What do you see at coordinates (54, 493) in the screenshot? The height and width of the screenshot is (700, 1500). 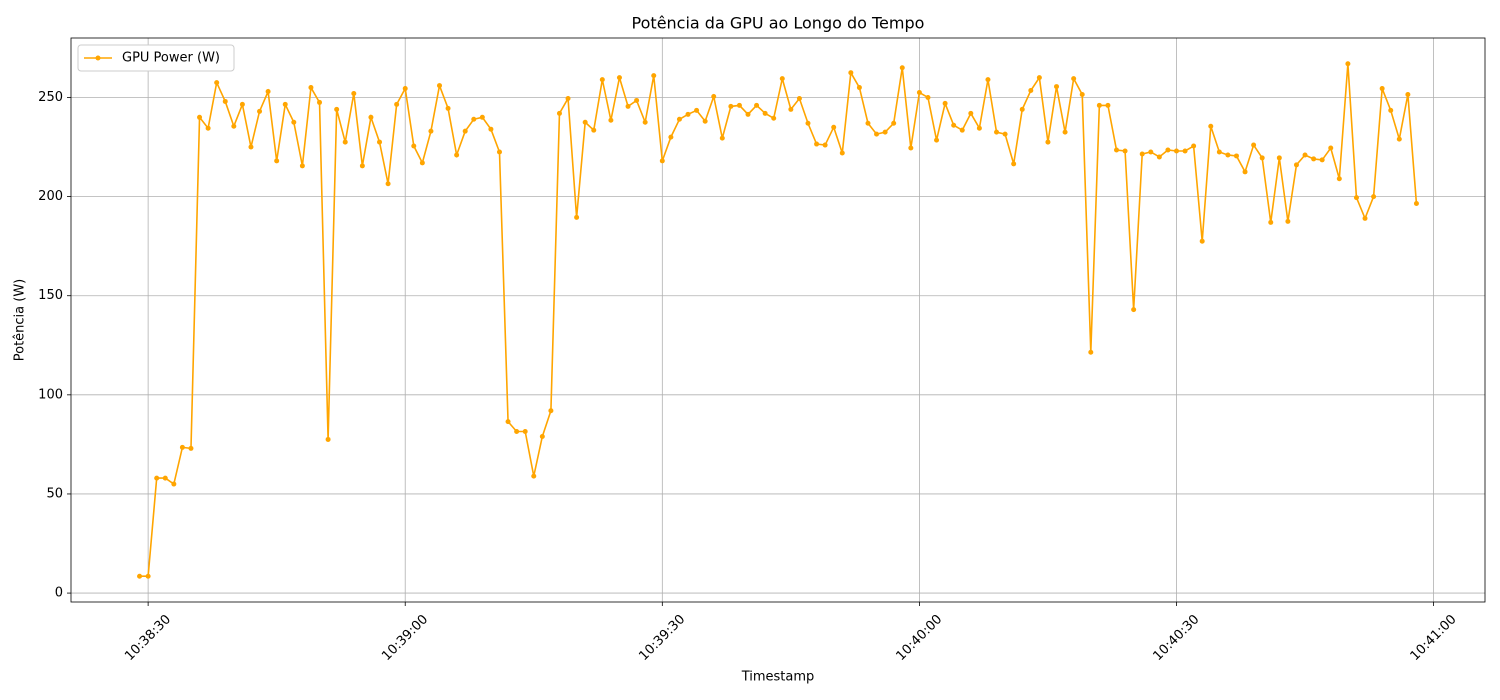 I see `y-tick-label: 50` at bounding box center [54, 493].